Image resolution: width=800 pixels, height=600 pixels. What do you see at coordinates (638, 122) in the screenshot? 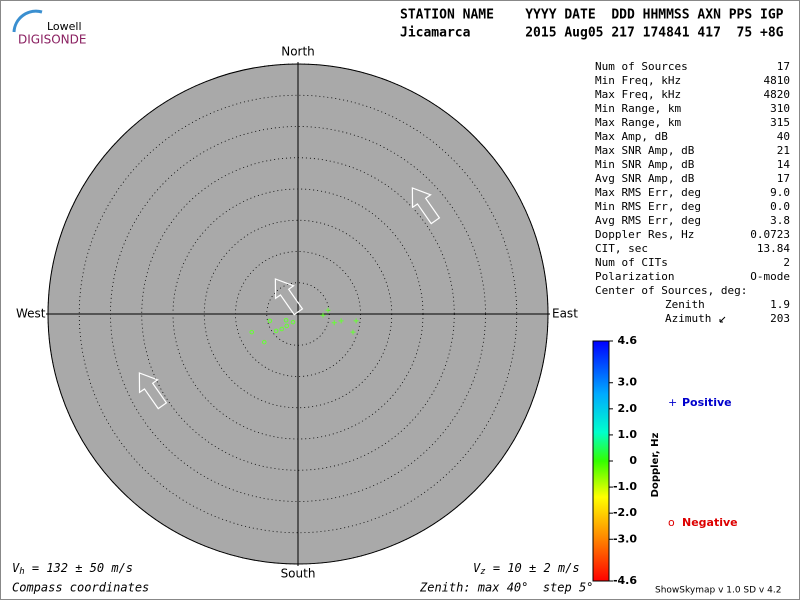
I see `stat-label: Max Range, km` at bounding box center [638, 122].